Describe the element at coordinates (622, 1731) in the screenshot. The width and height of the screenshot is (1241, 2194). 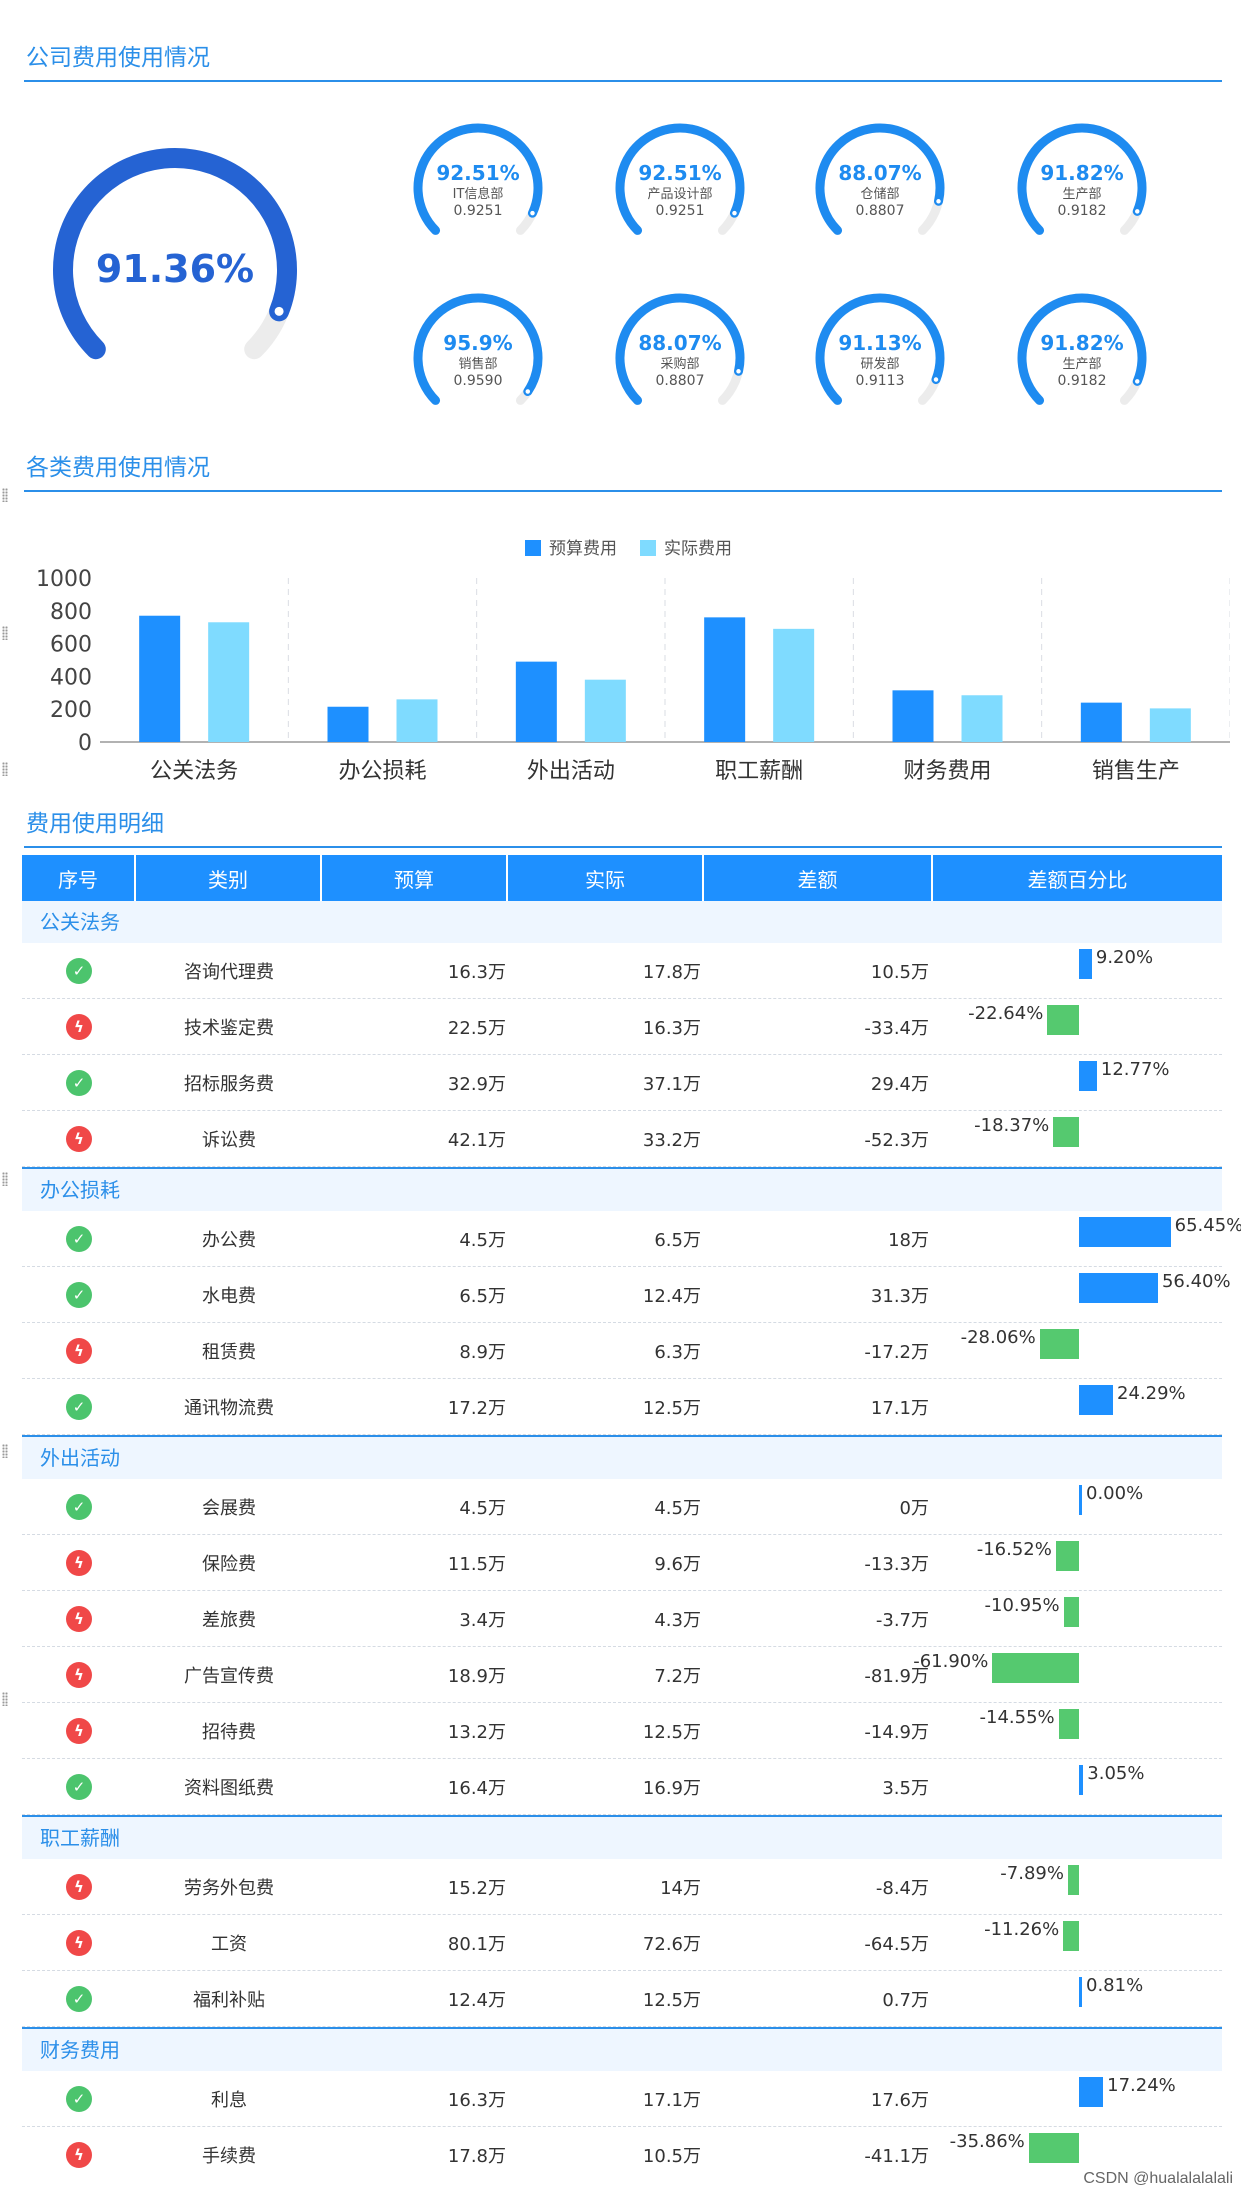
I see `table-row: ϟ 招待费 13.2万 12.5万 -14.9万 -14.55%` at that location.